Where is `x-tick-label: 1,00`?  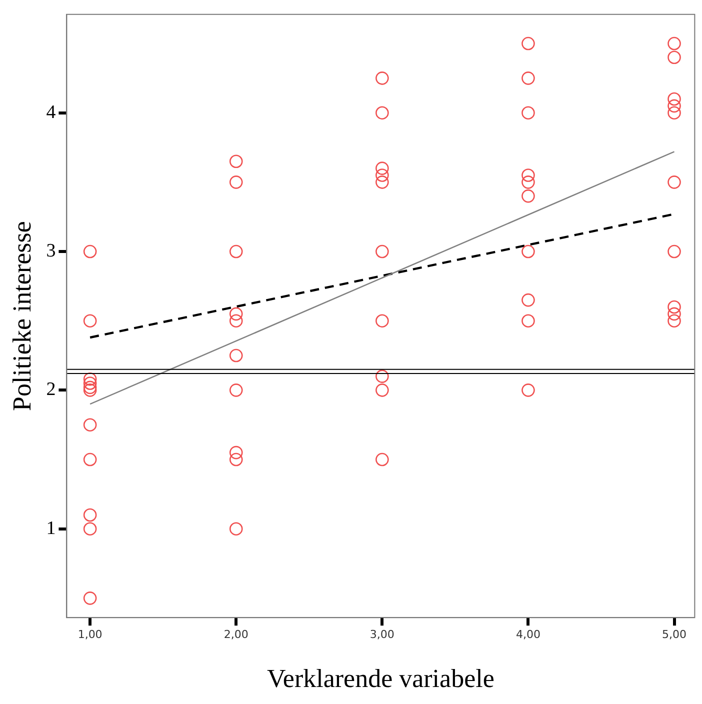
x-tick-label: 1,00 is located at coordinates (90, 635).